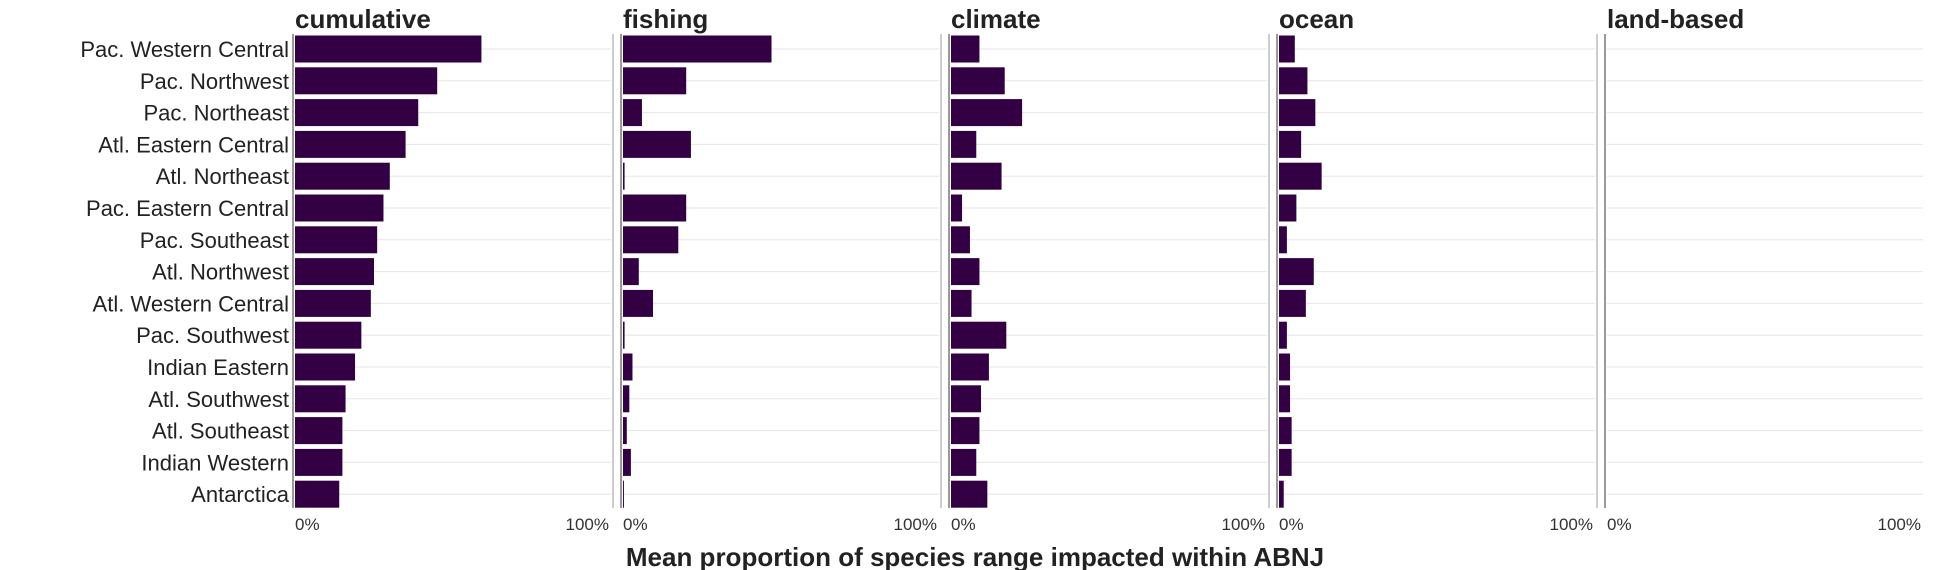 The image size is (1950, 570). What do you see at coordinates (969, 494) in the screenshot?
I see `bar-climate-antarctica` at bounding box center [969, 494].